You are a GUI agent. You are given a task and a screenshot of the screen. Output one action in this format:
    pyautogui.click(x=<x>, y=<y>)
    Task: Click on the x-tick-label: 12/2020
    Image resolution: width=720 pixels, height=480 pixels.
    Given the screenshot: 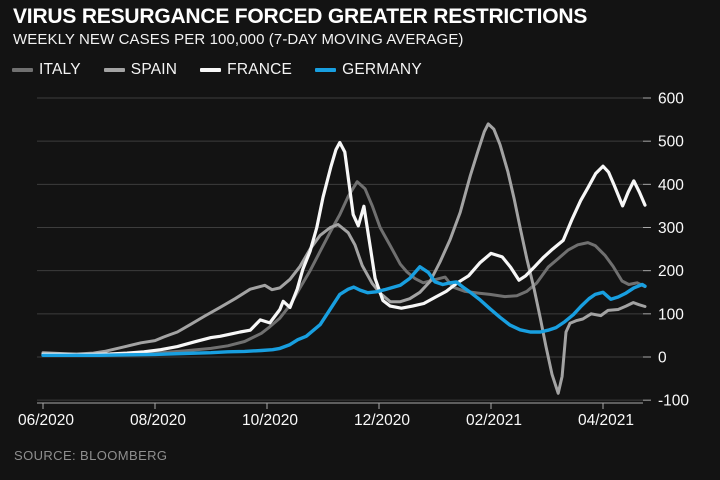 What is the action you would take?
    pyautogui.click(x=382, y=420)
    